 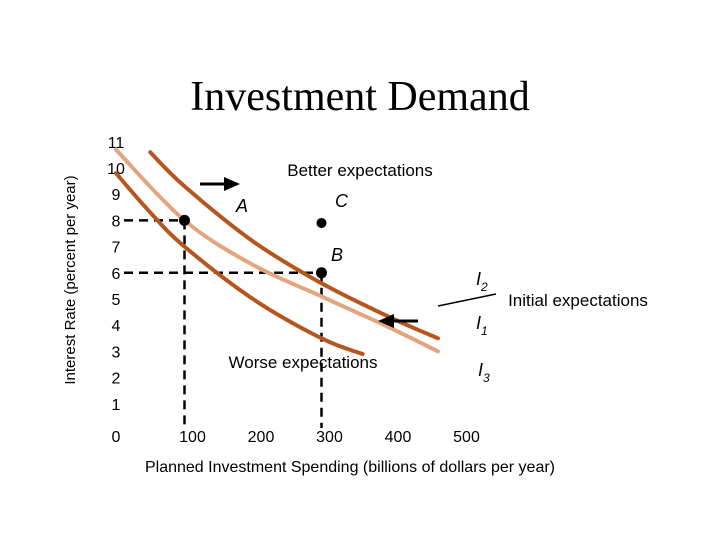 I want to click on x-tick-label: 400, so click(x=398, y=437).